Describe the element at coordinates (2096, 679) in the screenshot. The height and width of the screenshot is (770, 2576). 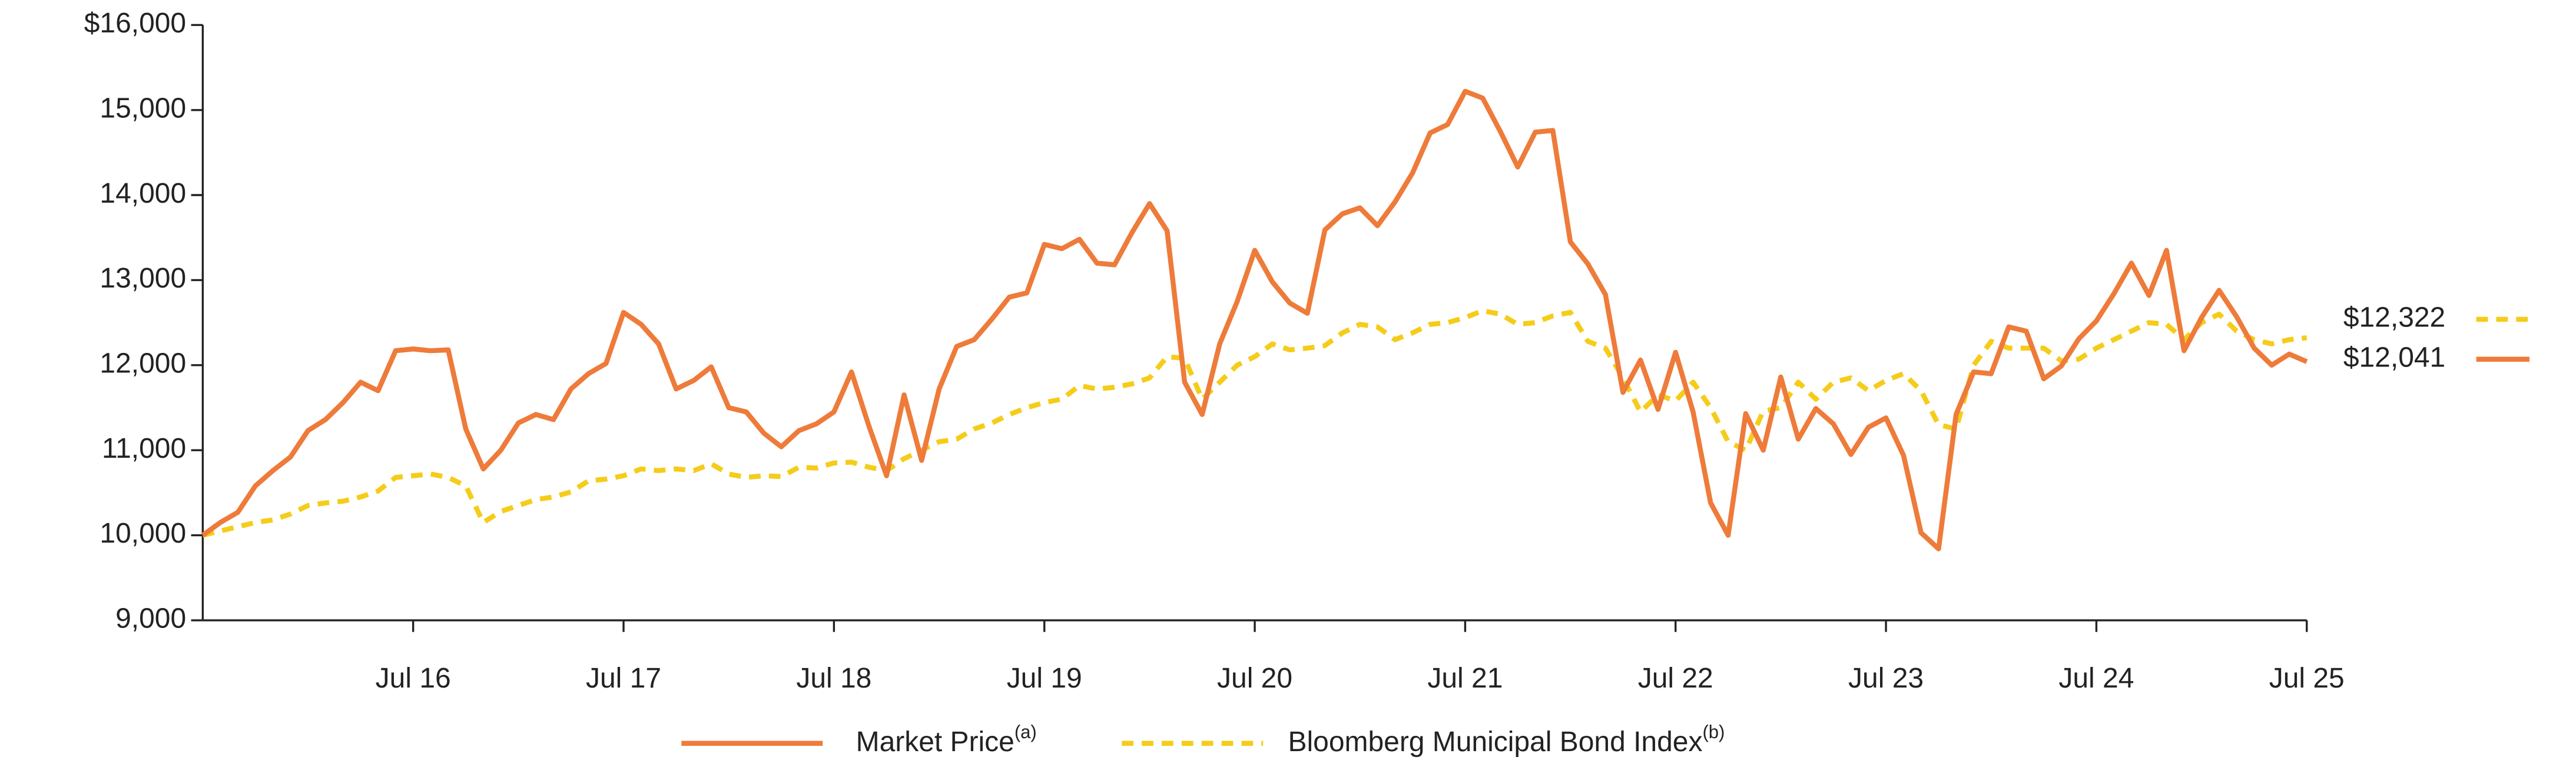
I see `x-tick-label: Jul 24` at that location.